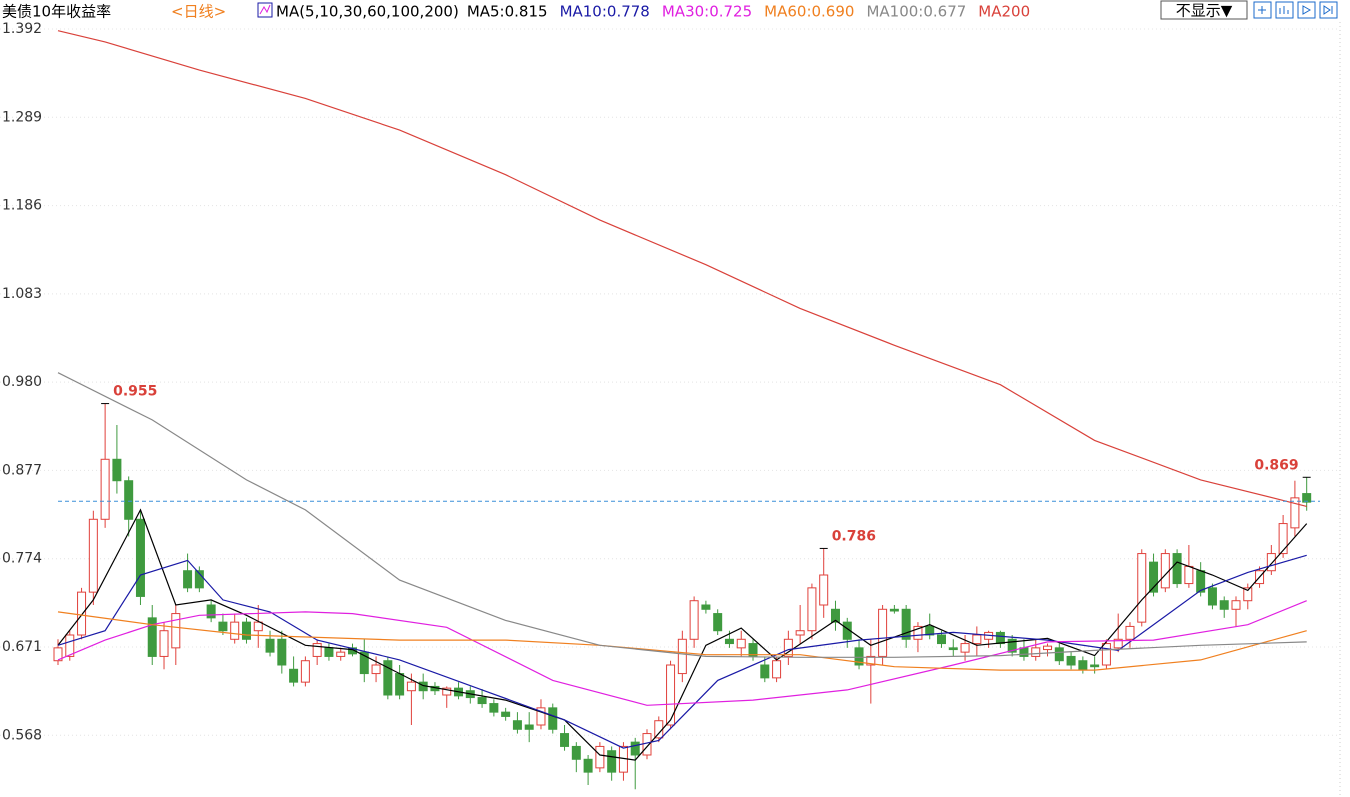  Describe the element at coordinates (22, 117) in the screenshot. I see `y-tick-label: 1.289` at that location.